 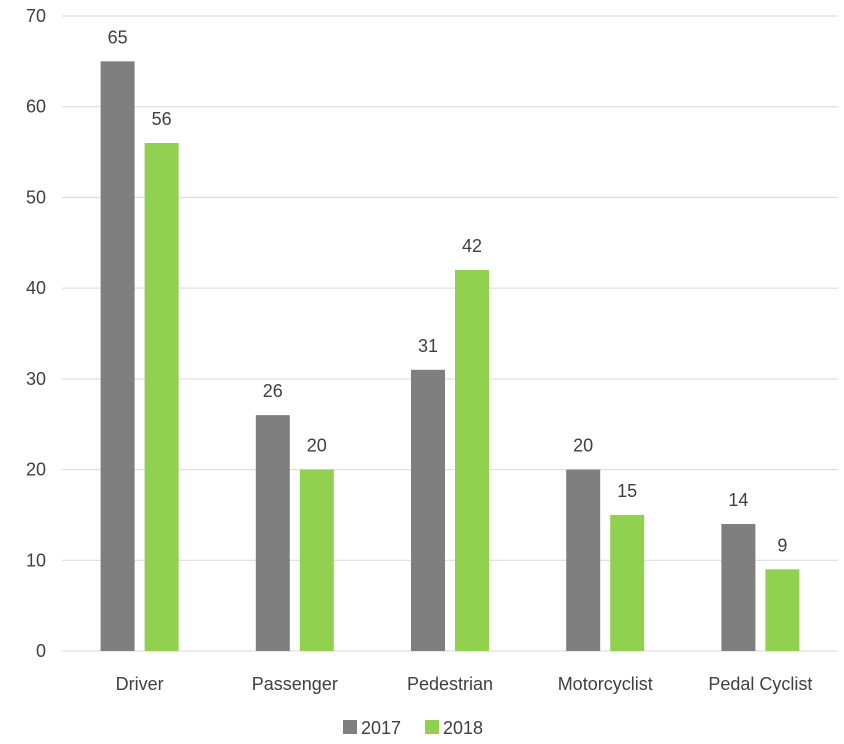 I want to click on y-tick-label: 70, so click(x=36, y=16).